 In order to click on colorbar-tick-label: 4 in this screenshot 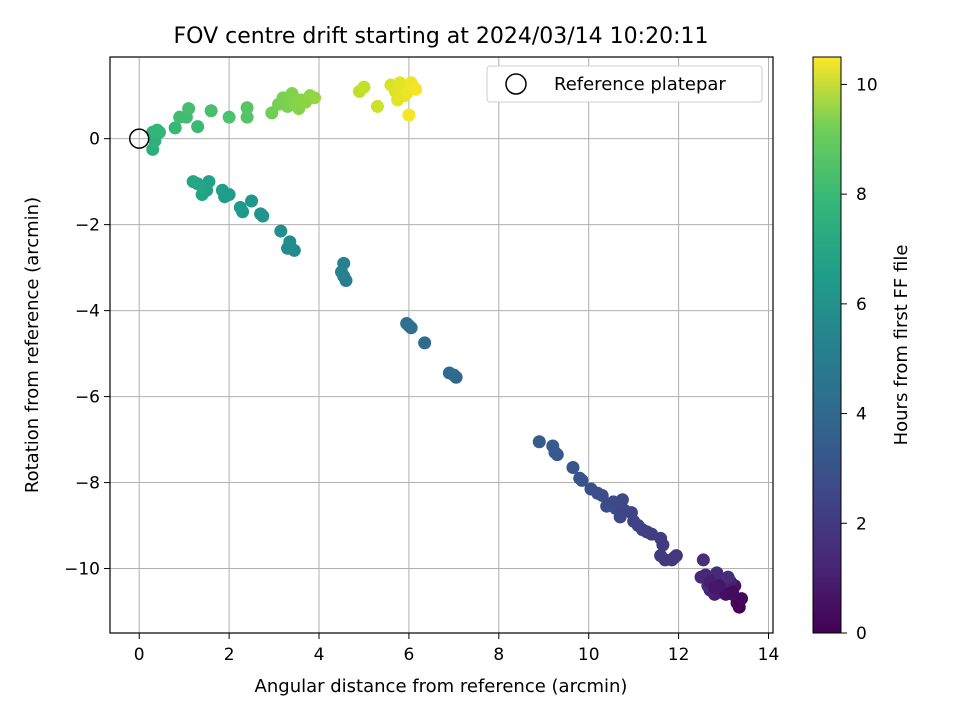, I will do `click(861, 415)`.